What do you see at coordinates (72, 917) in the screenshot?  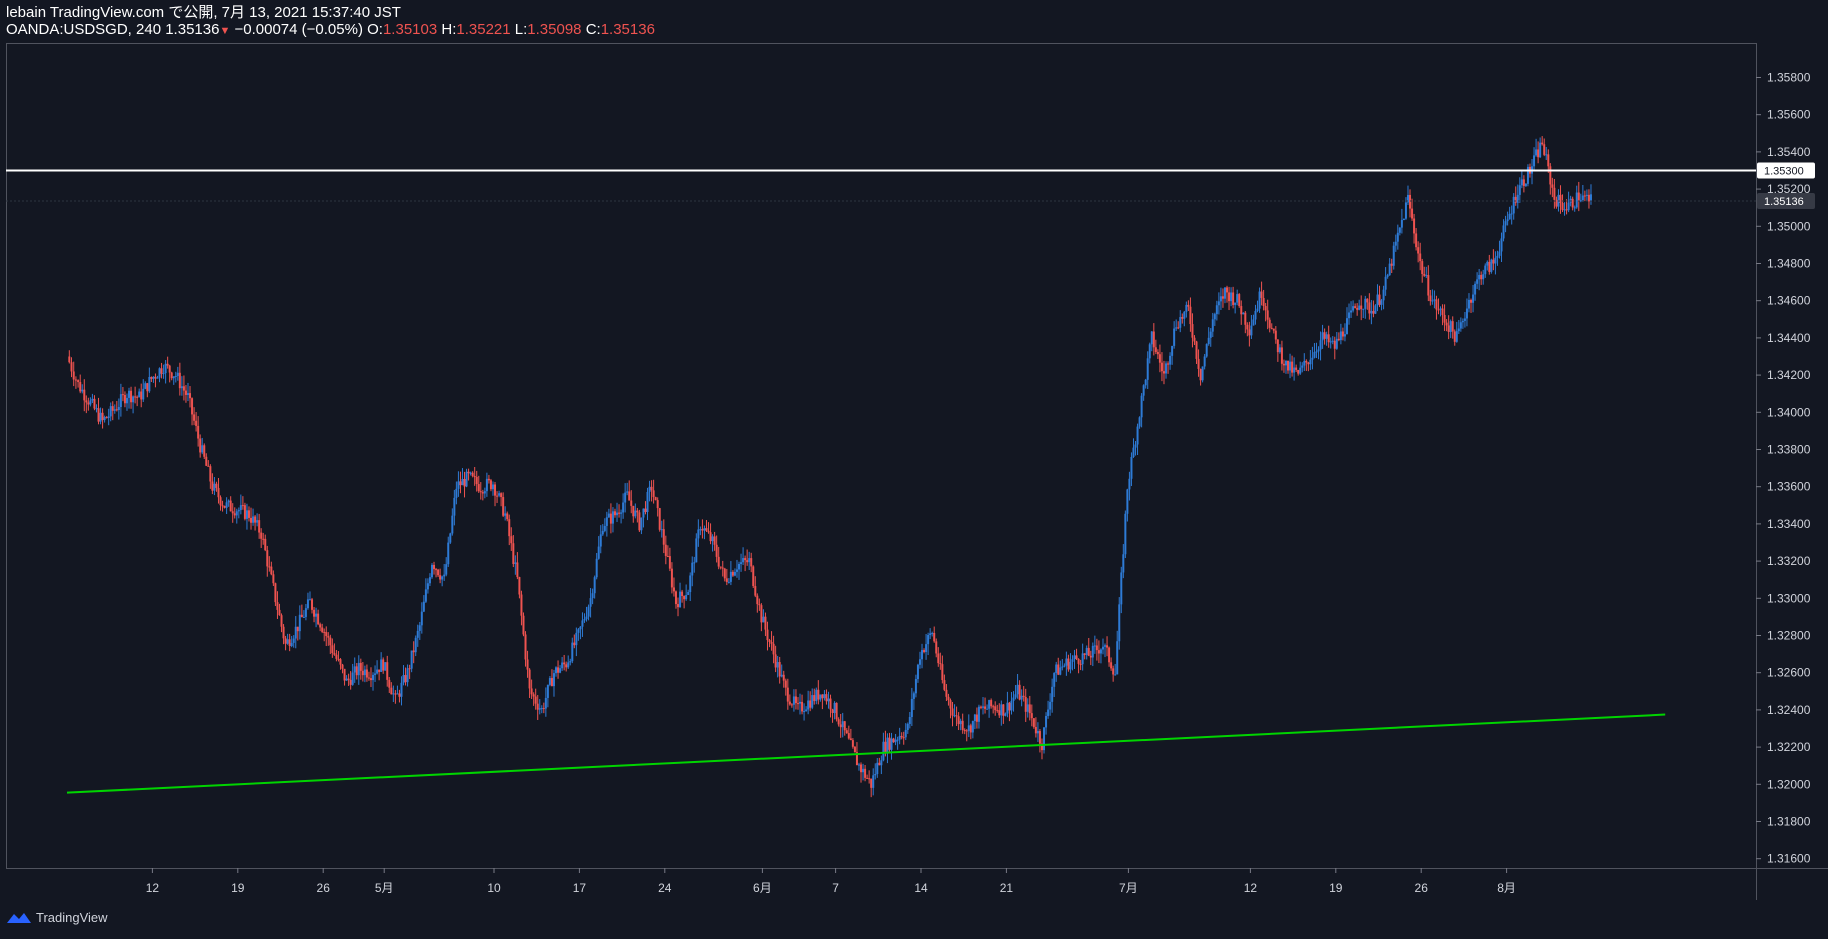 I see `brand-name: TradingView` at bounding box center [72, 917].